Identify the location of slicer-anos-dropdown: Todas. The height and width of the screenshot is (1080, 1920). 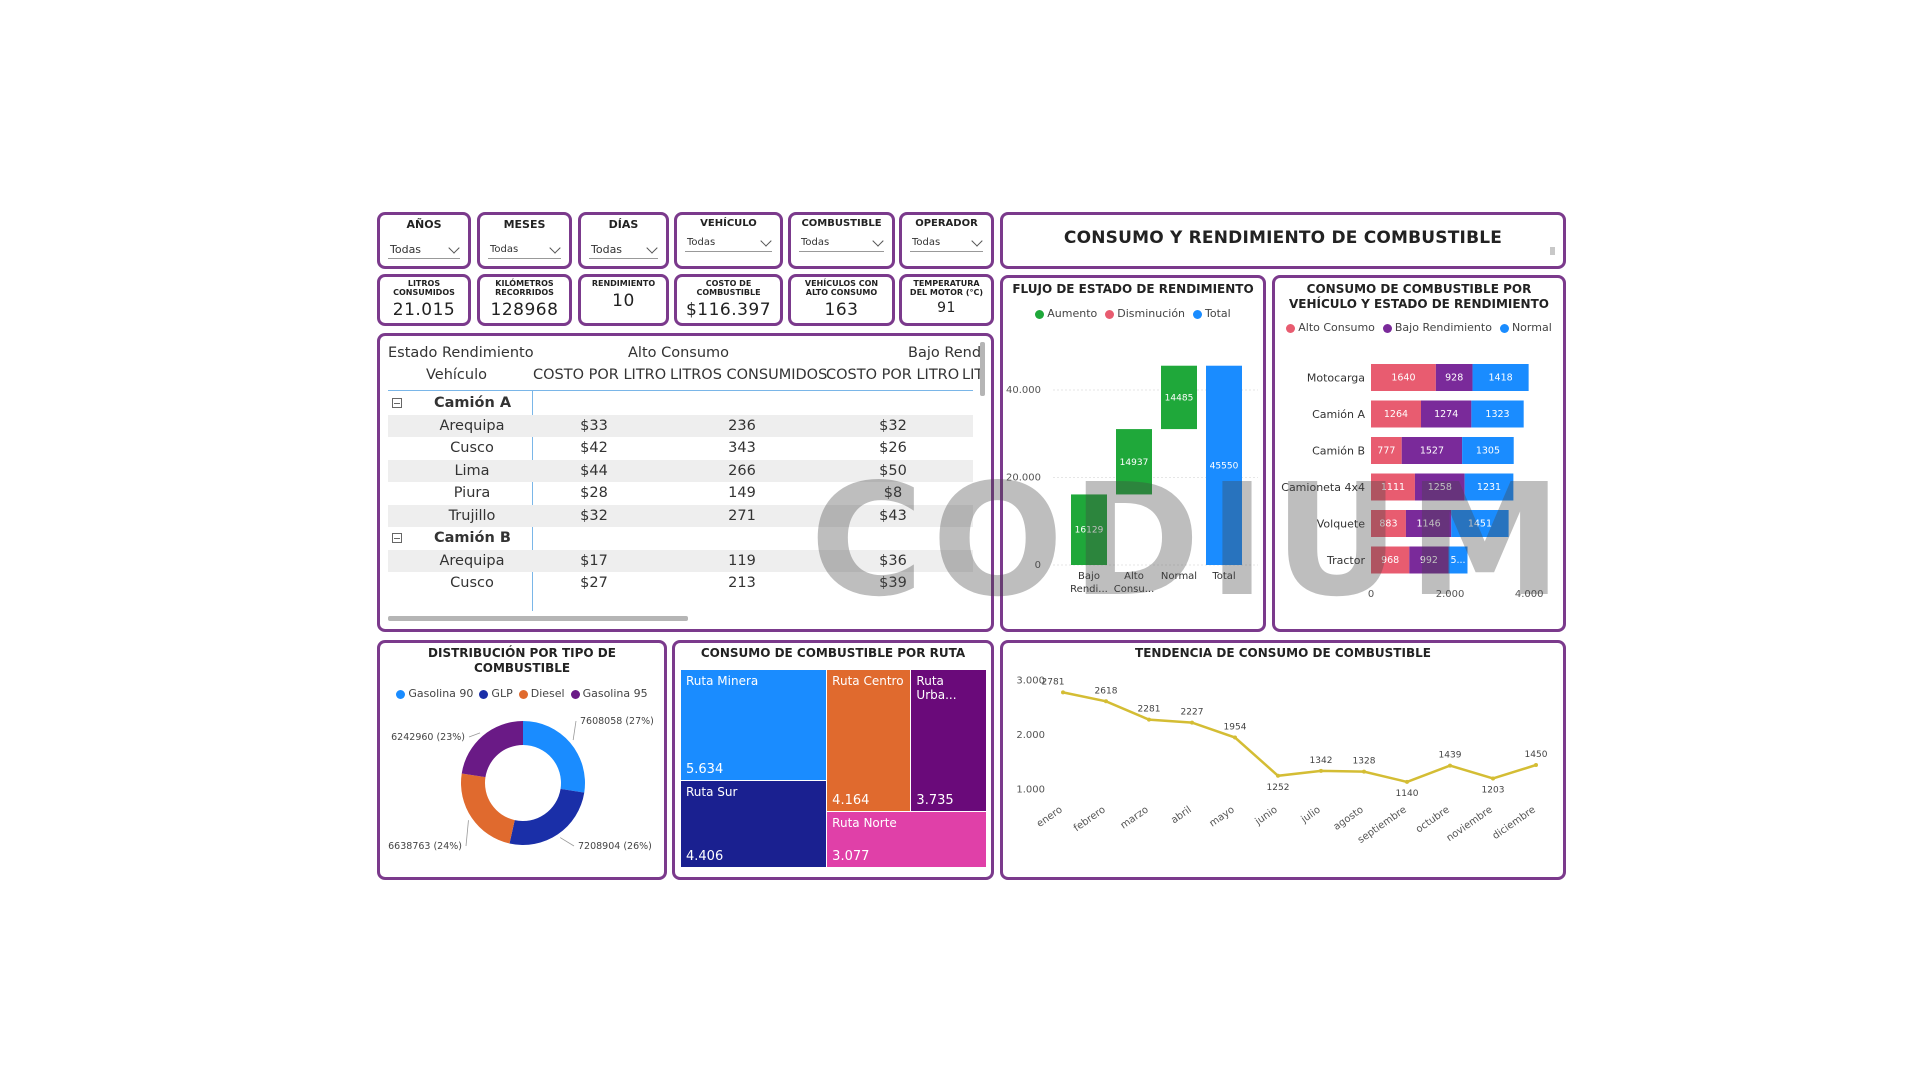
(424, 249).